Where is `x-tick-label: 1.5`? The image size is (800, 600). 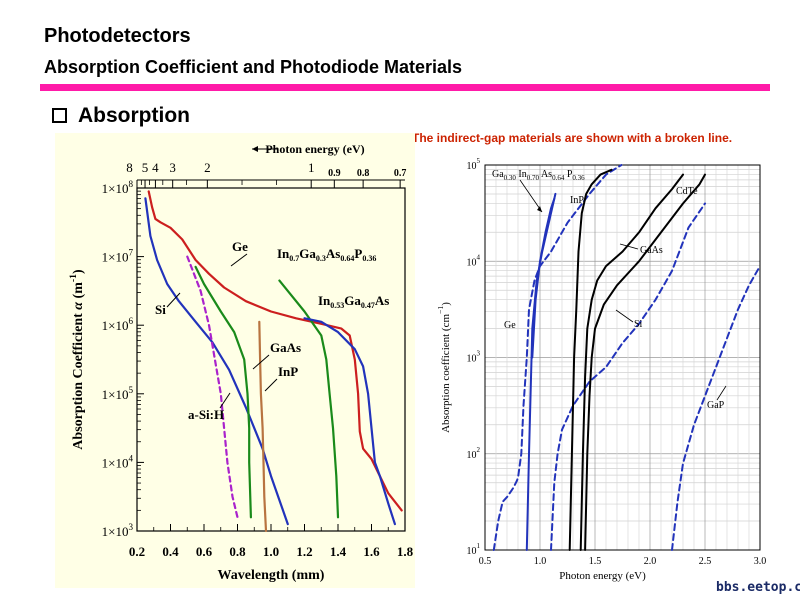 x-tick-label: 1.5 is located at coordinates (595, 561).